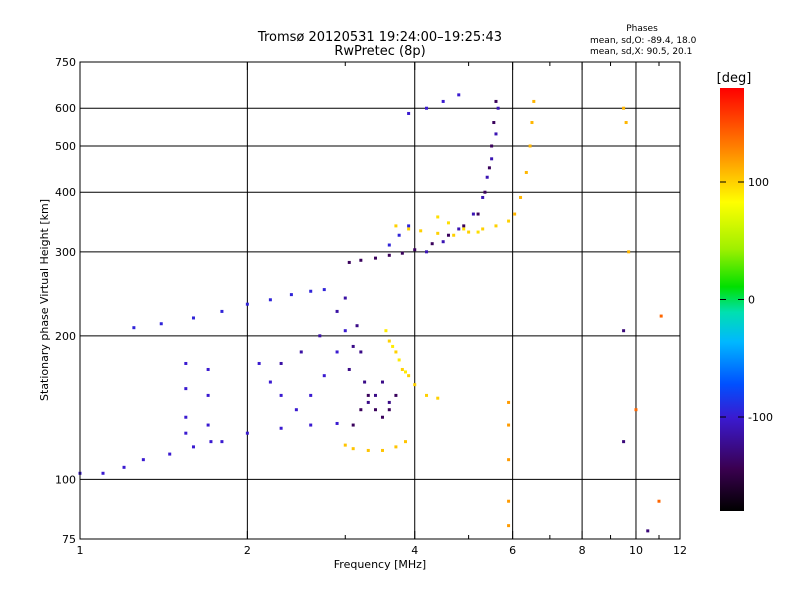  Describe the element at coordinates (380, 564) in the screenshot. I see `x-axis-label: Frequency [MHz]` at that location.